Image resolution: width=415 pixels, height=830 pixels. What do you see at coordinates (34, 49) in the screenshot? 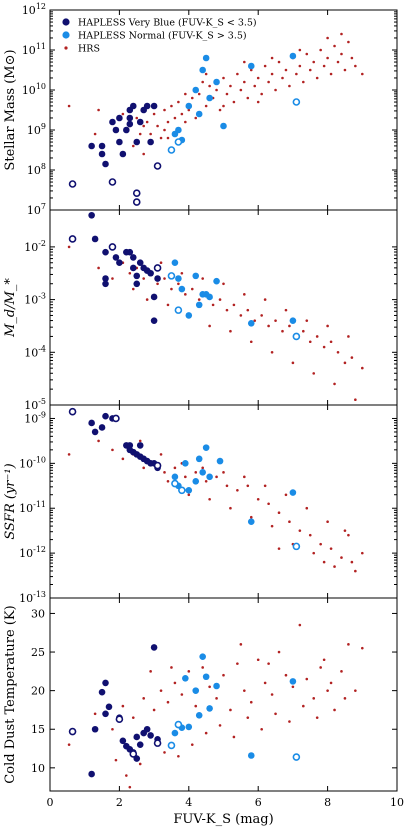
I see `y-tick-label: 1011` at bounding box center [34, 49].